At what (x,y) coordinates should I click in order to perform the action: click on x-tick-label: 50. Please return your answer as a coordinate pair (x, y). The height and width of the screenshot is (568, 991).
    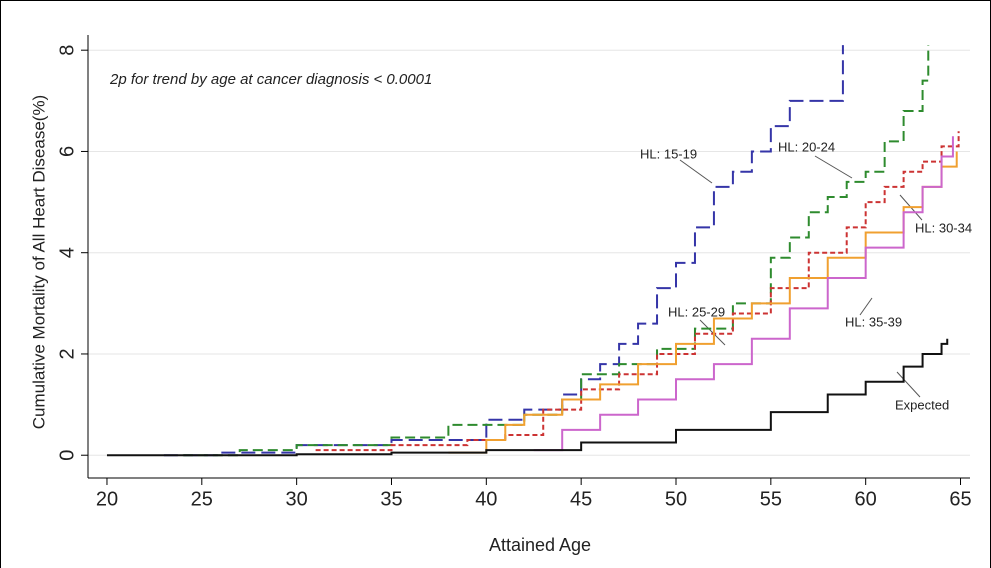
    Looking at the image, I should click on (676, 499).